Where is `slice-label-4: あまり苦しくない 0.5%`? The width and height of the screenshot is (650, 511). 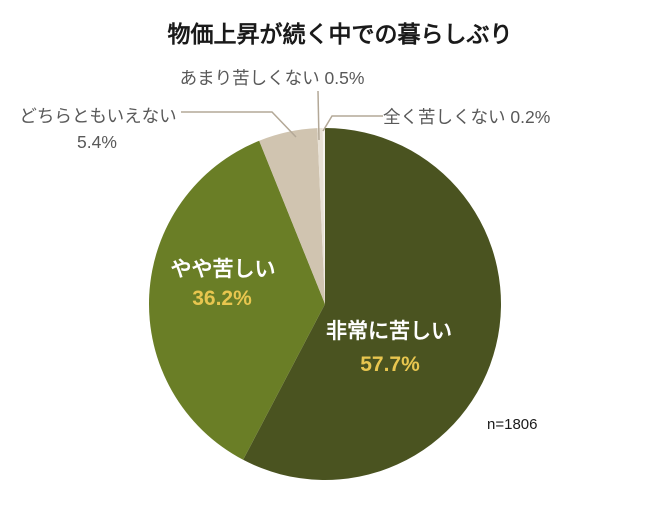
slice-label-4: あまり苦しくない 0.5% is located at coordinates (272, 78).